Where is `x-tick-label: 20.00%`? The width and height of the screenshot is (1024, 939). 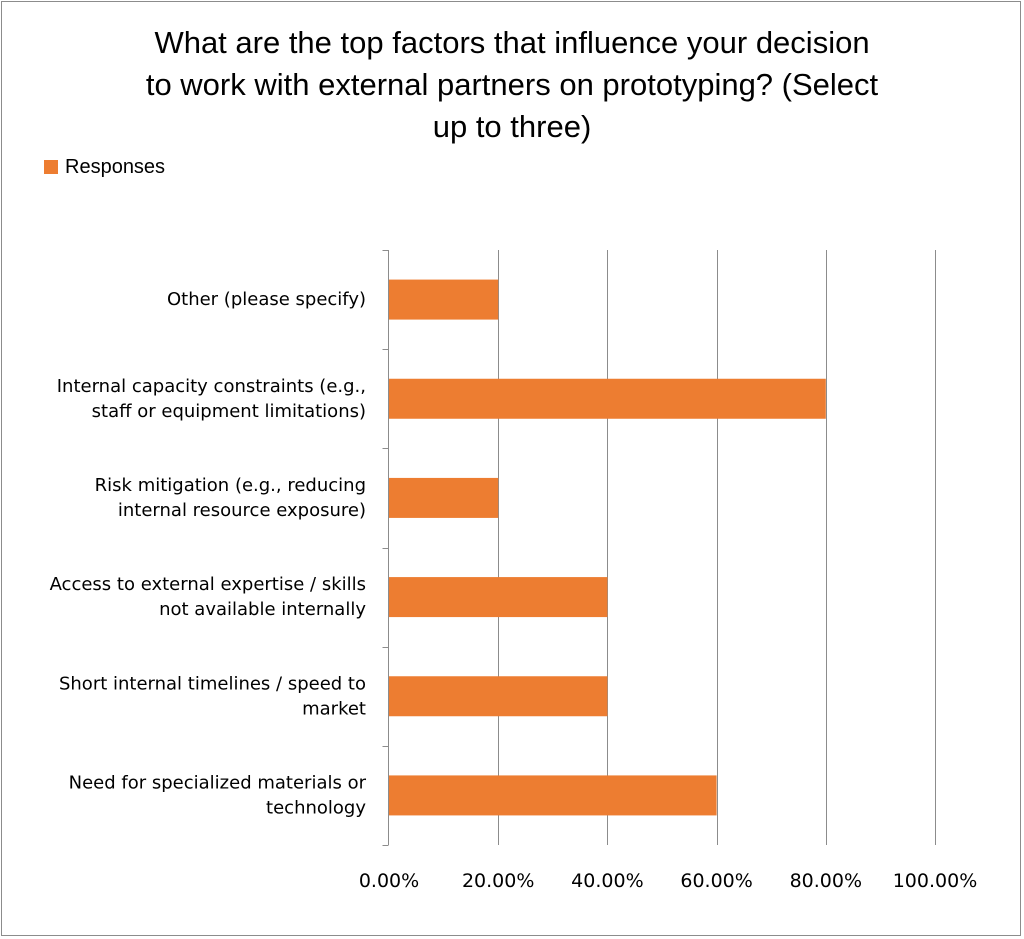 x-tick-label: 20.00% is located at coordinates (498, 881).